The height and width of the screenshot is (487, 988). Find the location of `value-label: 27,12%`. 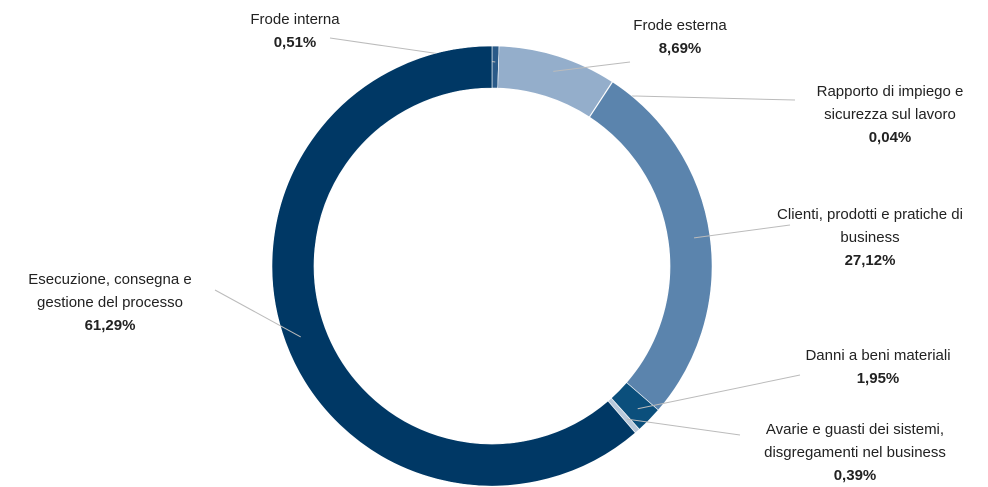

value-label: 27,12% is located at coordinates (870, 260).